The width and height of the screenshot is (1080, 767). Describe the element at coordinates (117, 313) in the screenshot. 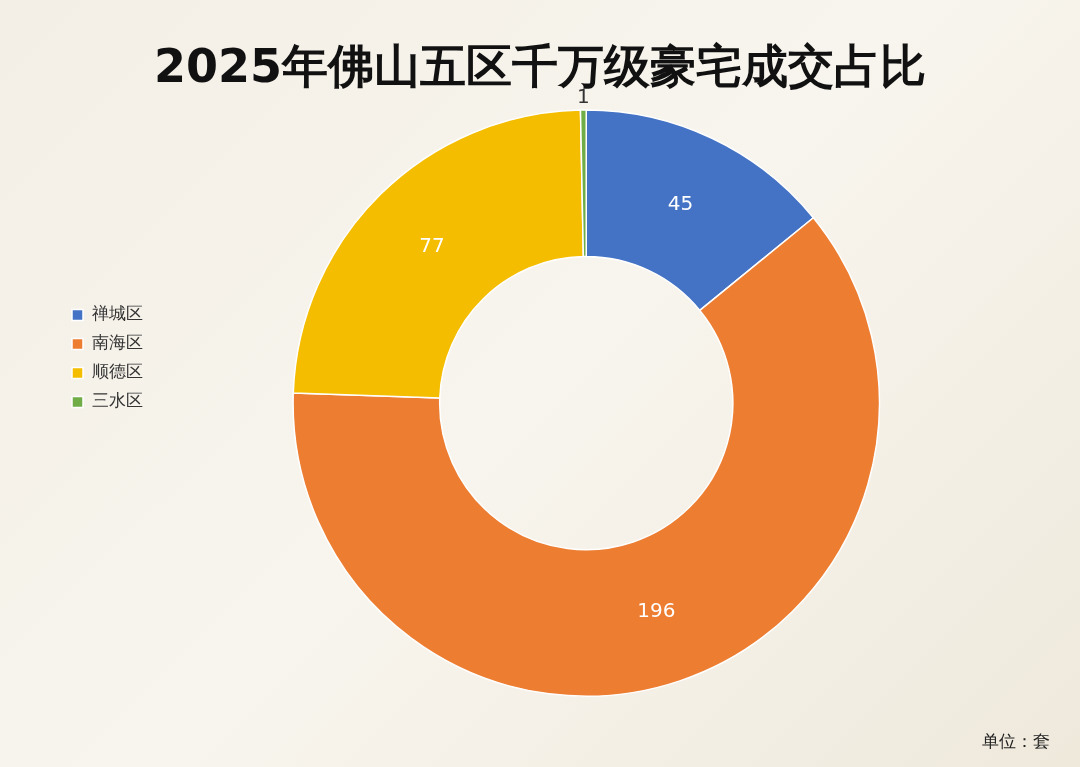

I see `legend-label: 禅城区` at that location.